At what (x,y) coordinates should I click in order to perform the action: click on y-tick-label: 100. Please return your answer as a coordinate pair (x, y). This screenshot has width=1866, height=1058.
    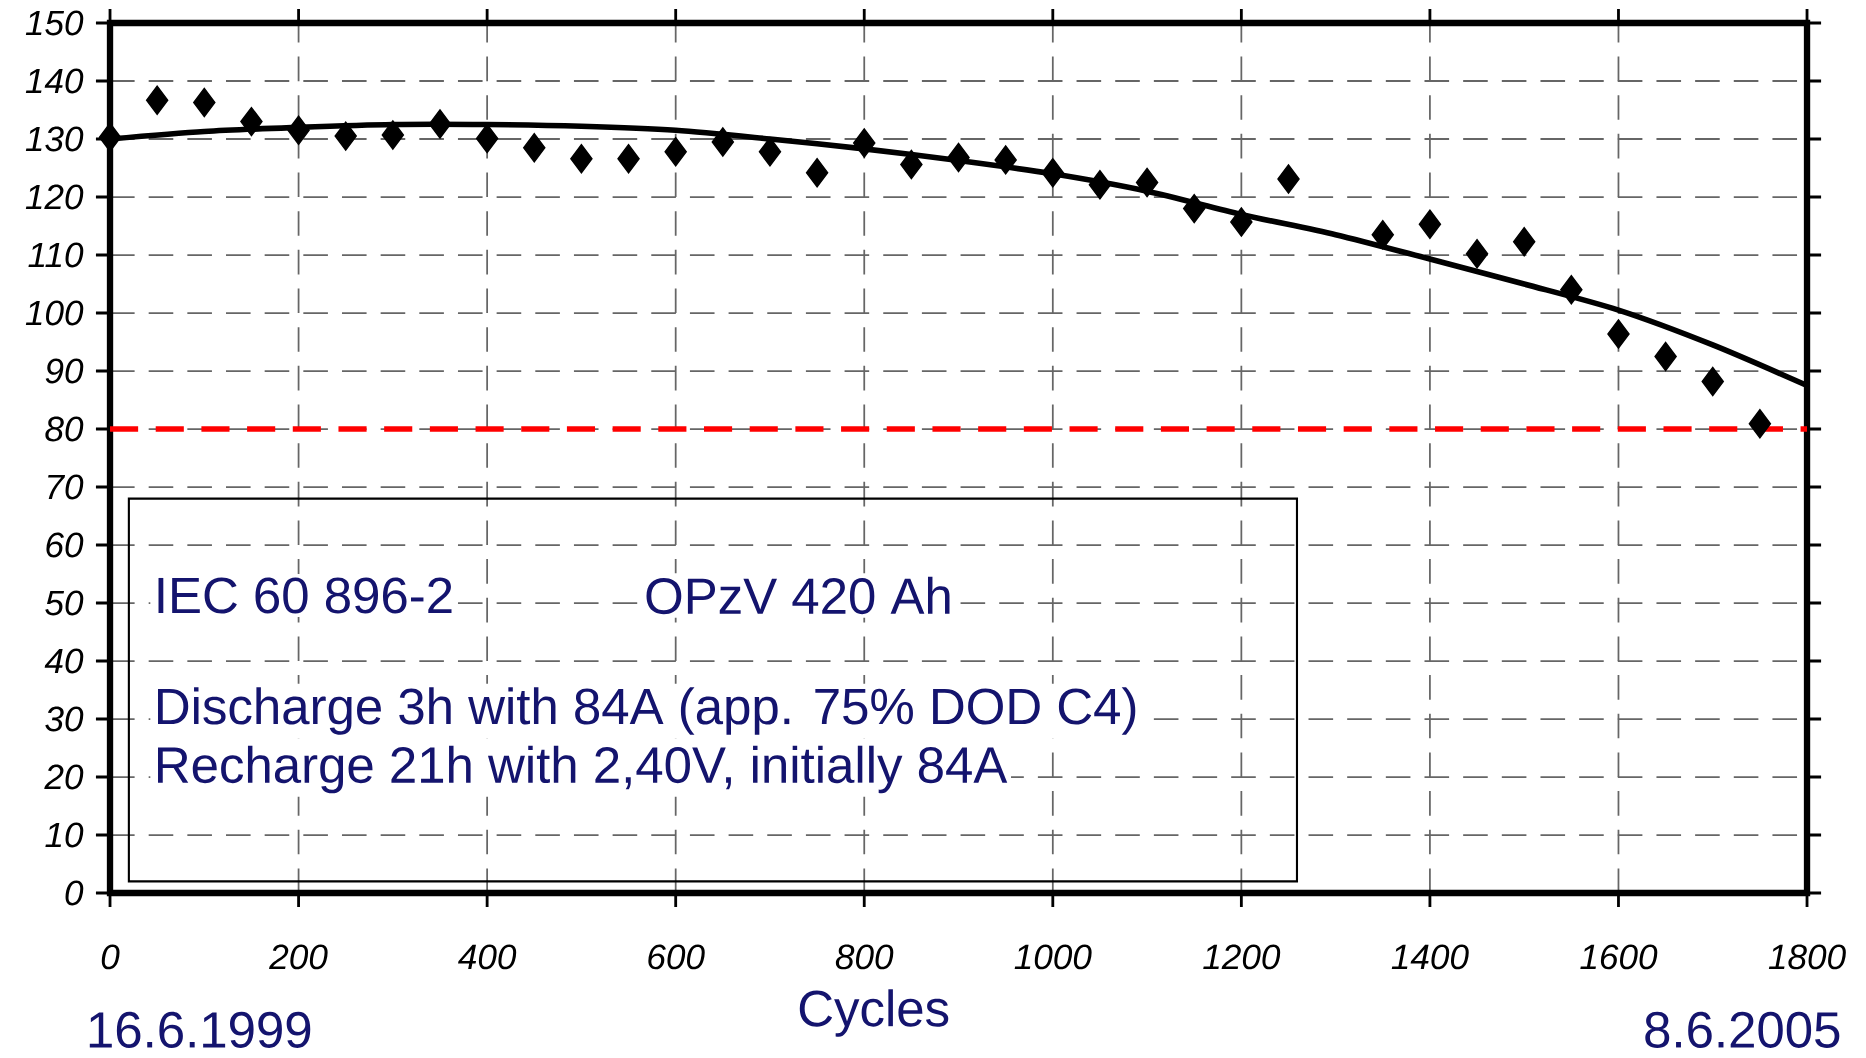
    Looking at the image, I should click on (54, 313).